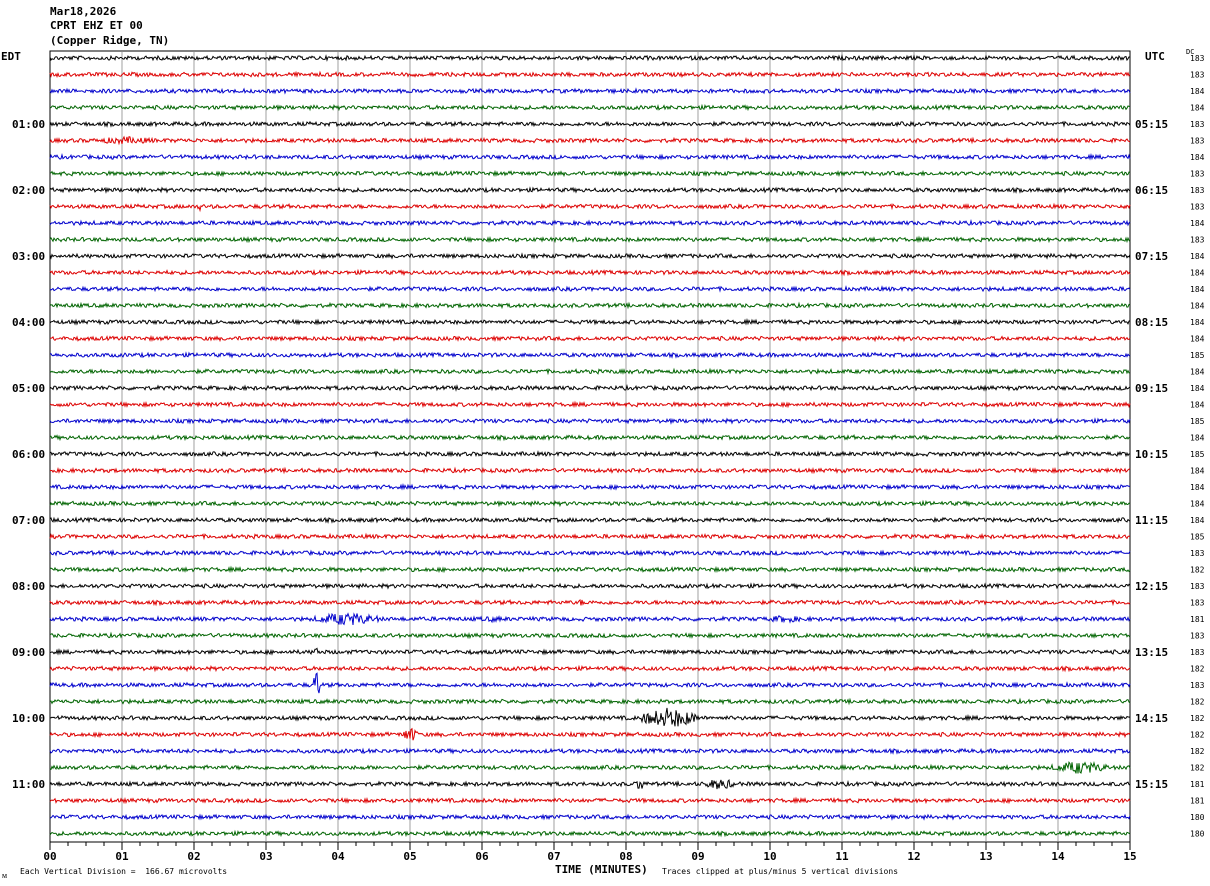  What do you see at coordinates (1058, 856) in the screenshot?
I see `x-tick-label: 14` at bounding box center [1058, 856].